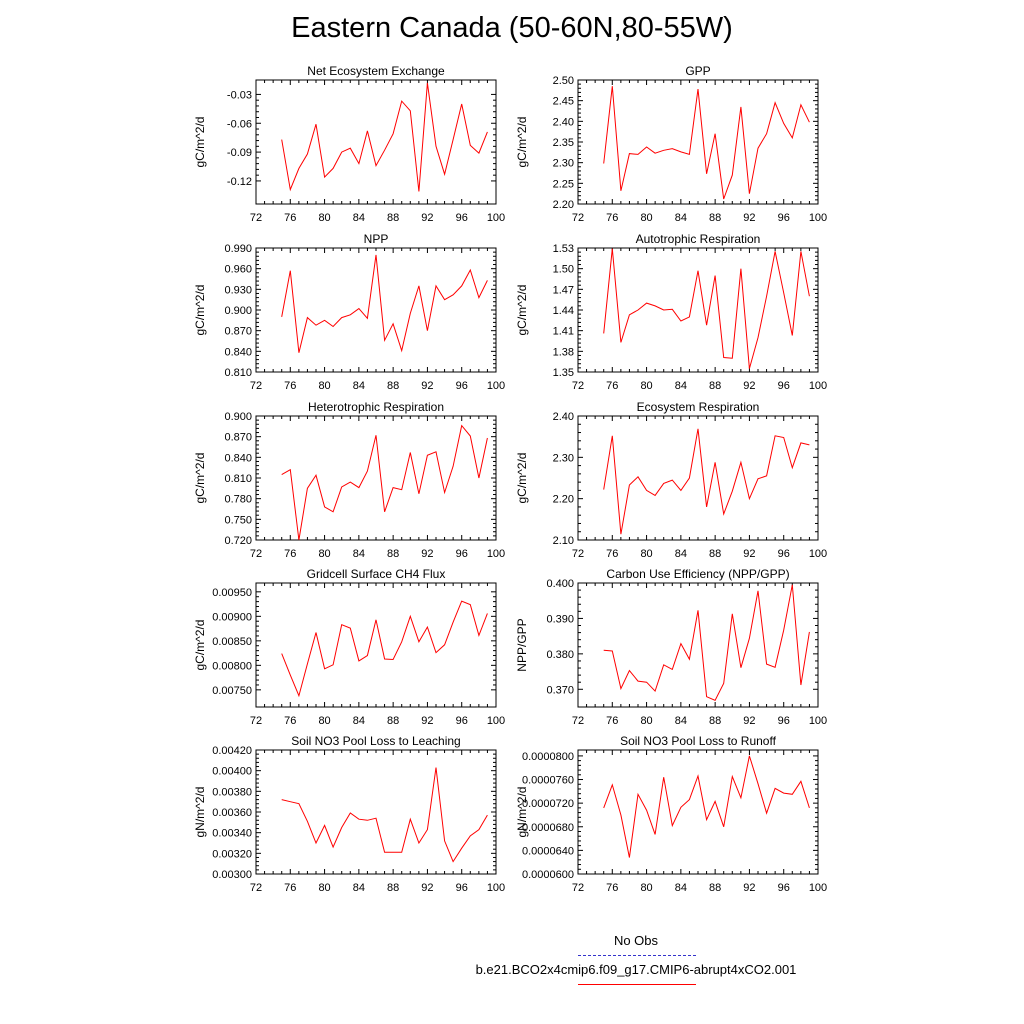 Image resolution: width=1024 pixels, height=1024 pixels. I want to click on y-tick-label: 0.0000600, so click(548, 875).